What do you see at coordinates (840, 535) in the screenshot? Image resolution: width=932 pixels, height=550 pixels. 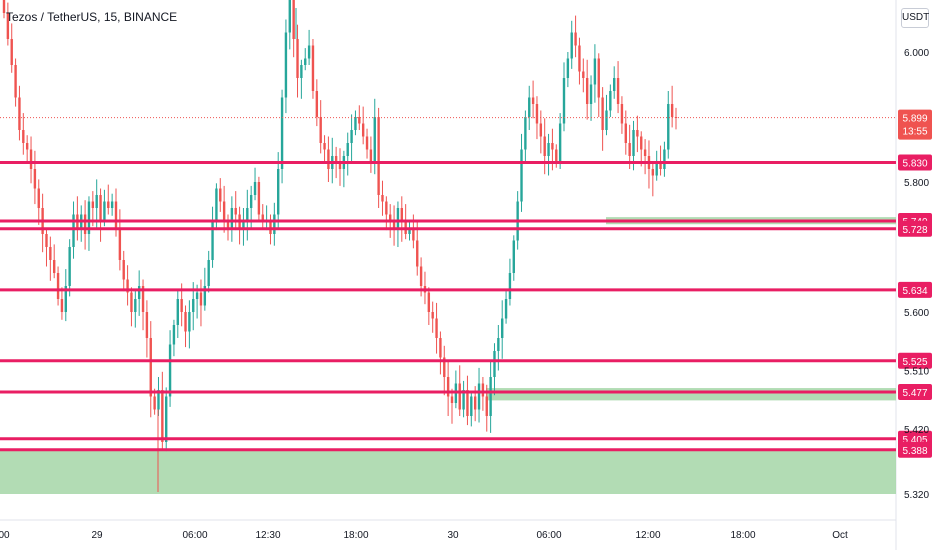 I see `x-tick-label: Oct` at bounding box center [840, 535].